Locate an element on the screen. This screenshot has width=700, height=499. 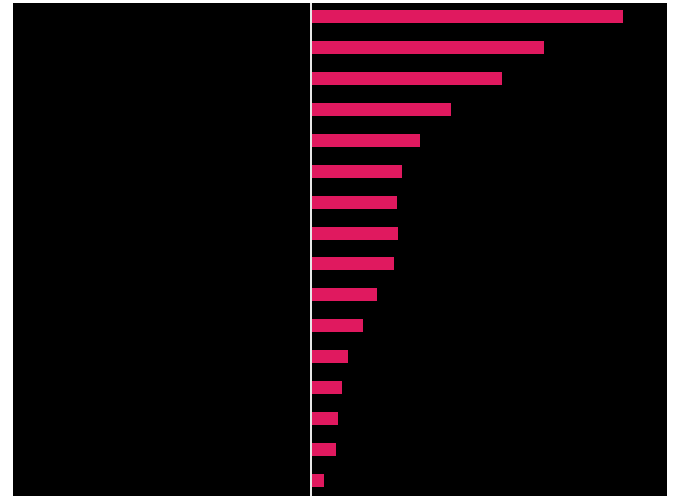
y-axis-baseline is located at coordinates (311, 249).